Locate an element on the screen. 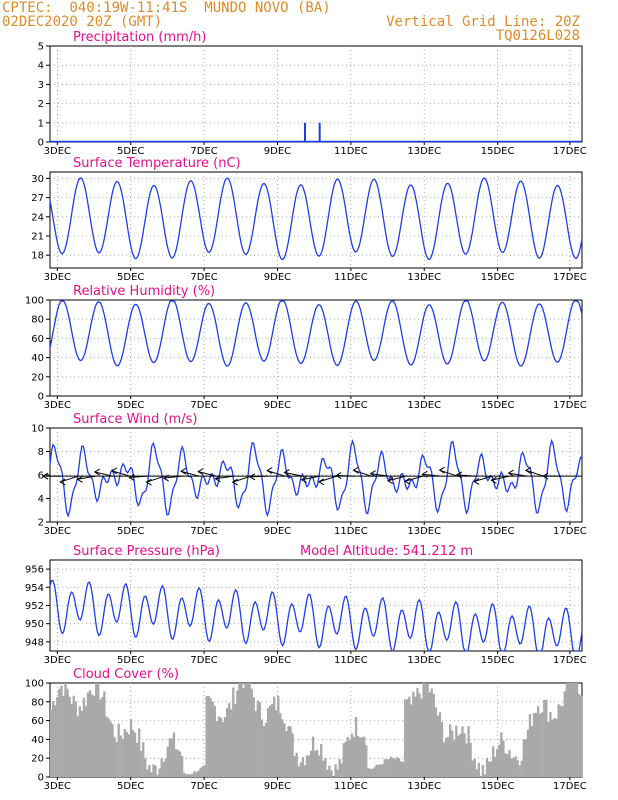  series-line-wind is located at coordinates (316, 478).